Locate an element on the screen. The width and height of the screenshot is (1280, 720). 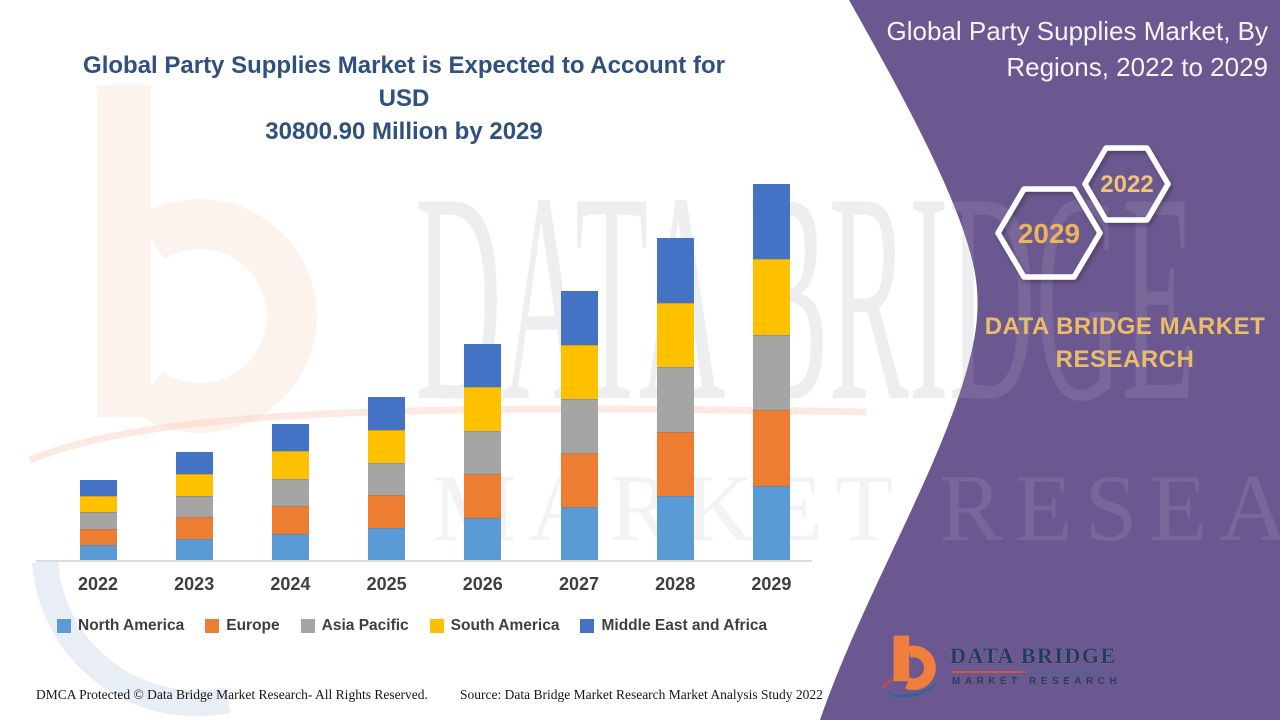
bar-segment-2029-north-america is located at coordinates (771, 523).